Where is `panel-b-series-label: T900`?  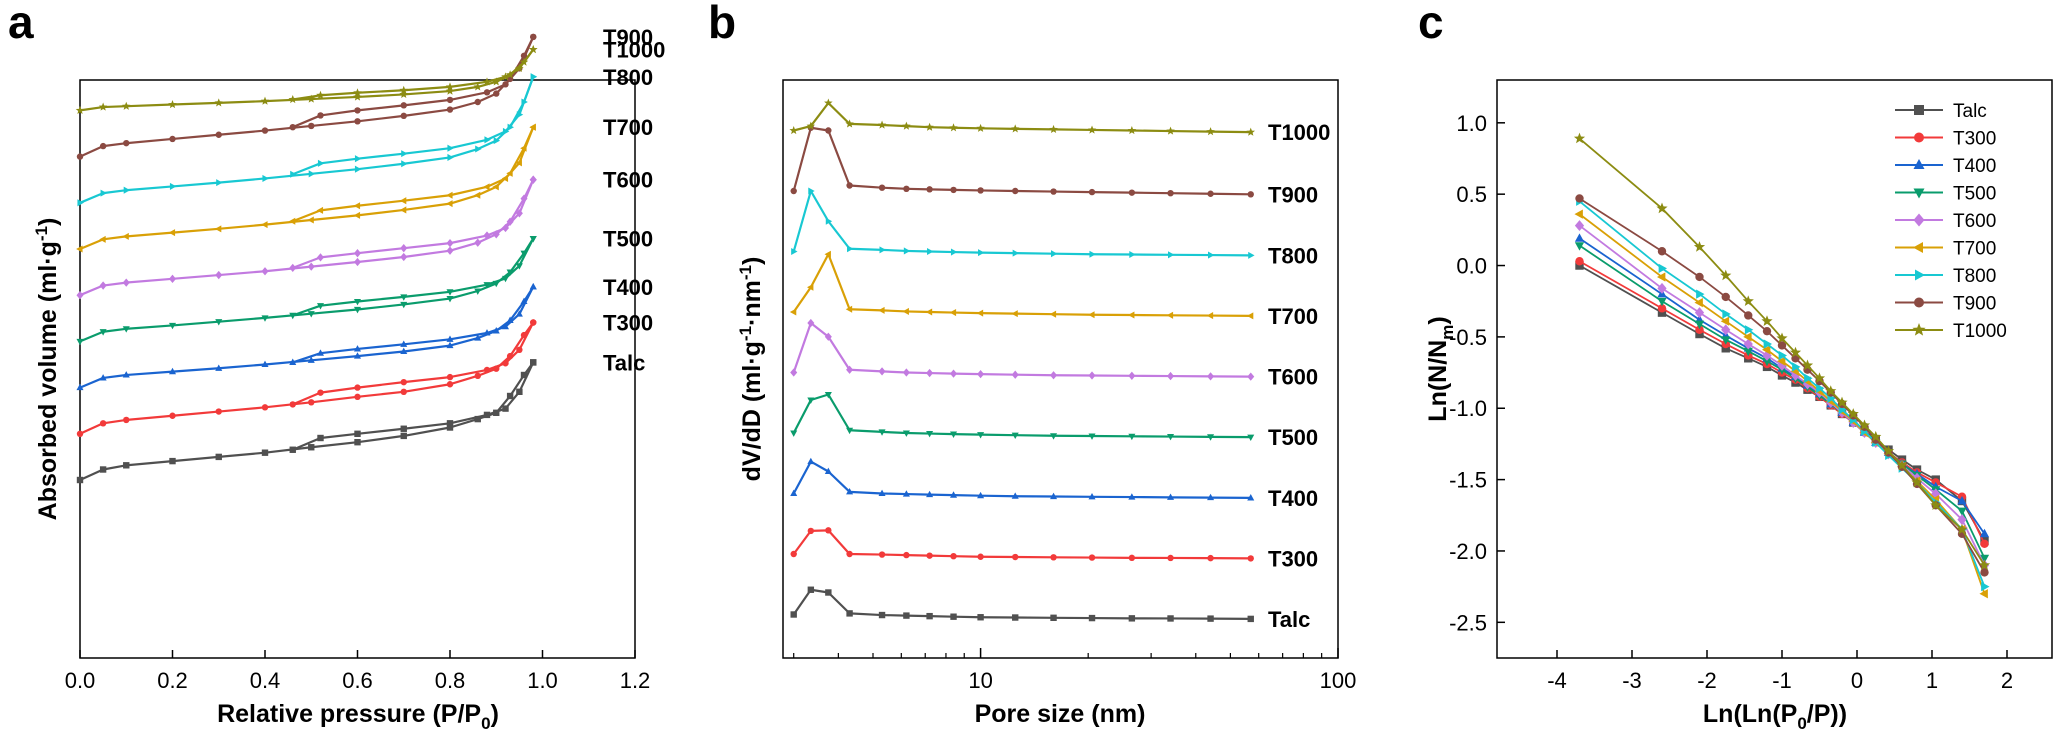 panel-b-series-label: T900 is located at coordinates (1293, 194).